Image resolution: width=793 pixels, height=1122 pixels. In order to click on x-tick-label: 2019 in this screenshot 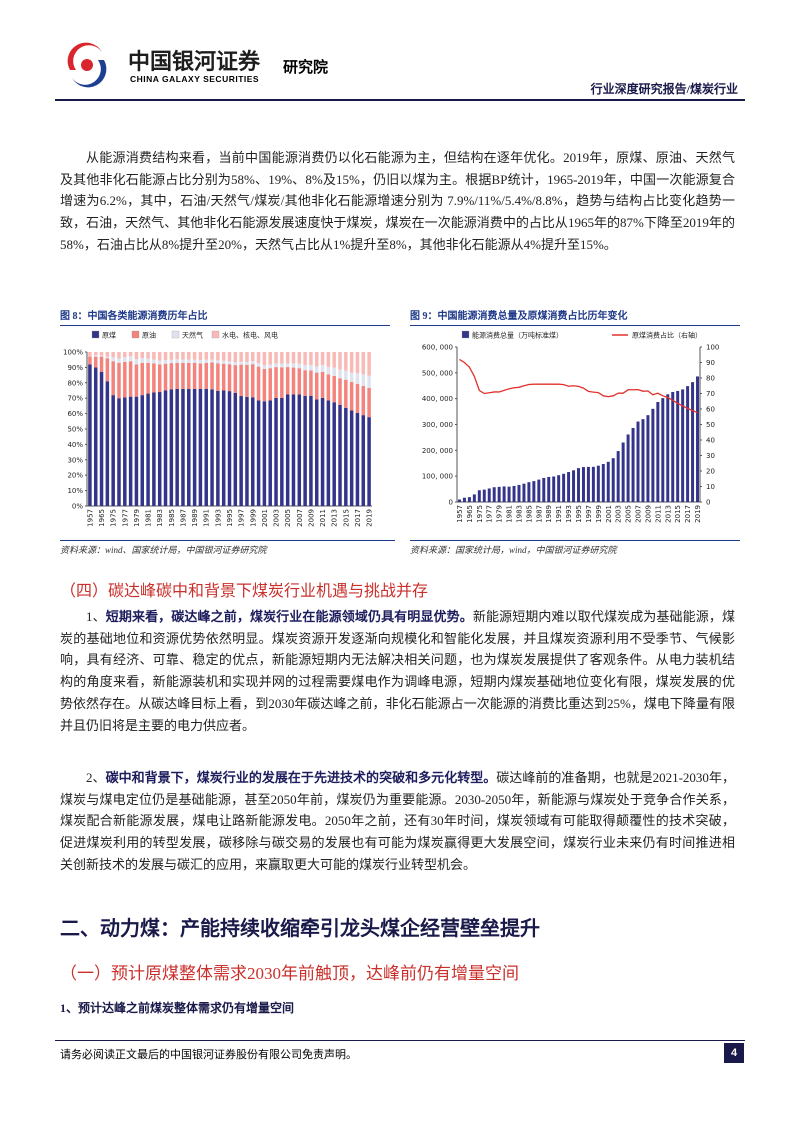, I will do `click(698, 514)`.